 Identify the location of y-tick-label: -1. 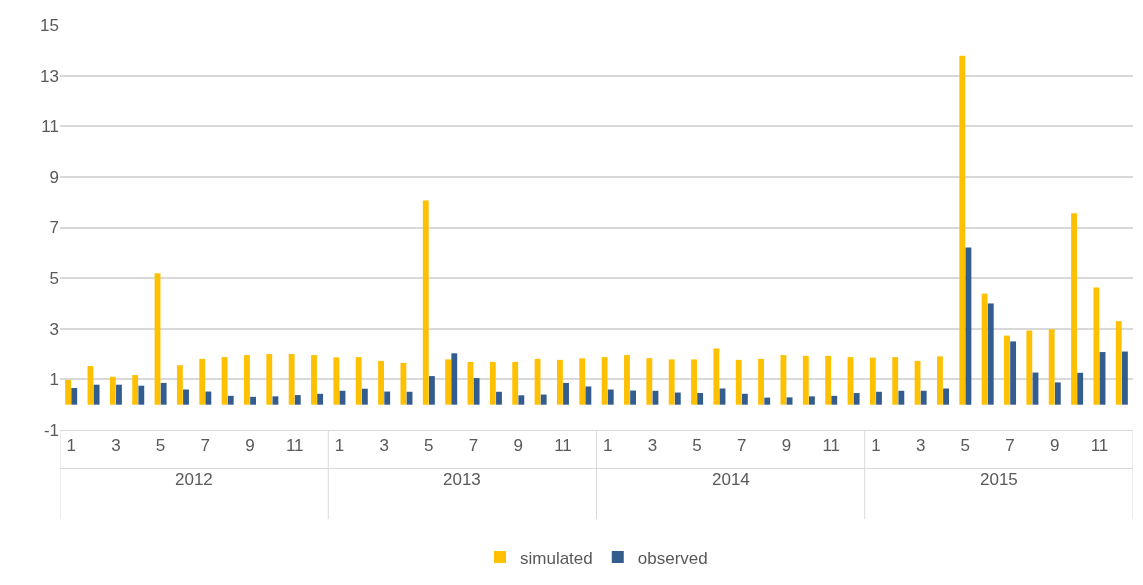
(51, 430).